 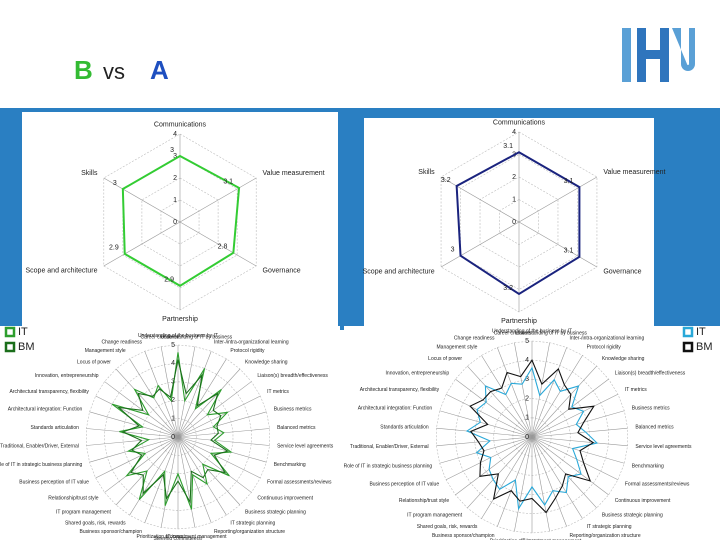 What do you see at coordinates (111, 532) in the screenshot?
I see `category-label: Business sponsor/champion` at bounding box center [111, 532].